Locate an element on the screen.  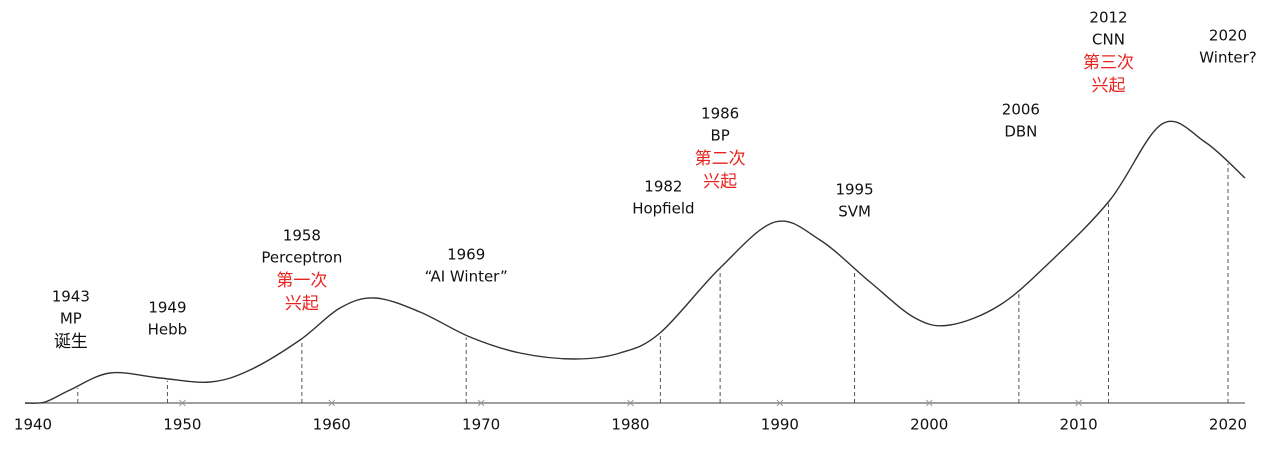
event-note: 第二次 is located at coordinates (720, 159).